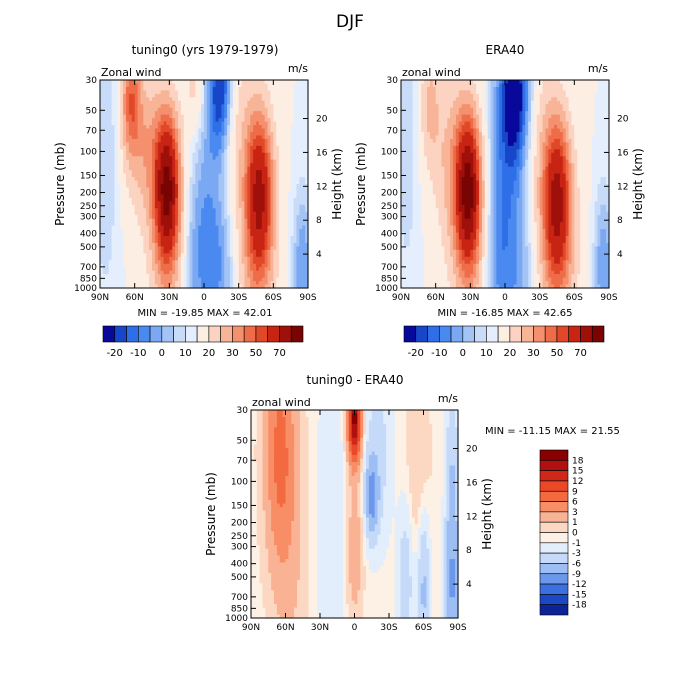 The width and height of the screenshot is (700, 700). I want to click on units-label: m/s, so click(598, 68).